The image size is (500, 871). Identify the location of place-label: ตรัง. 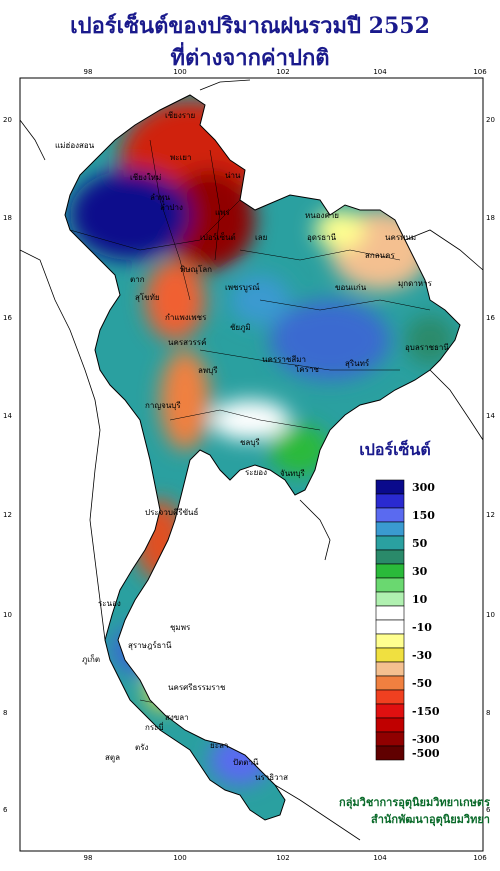
(141, 747).